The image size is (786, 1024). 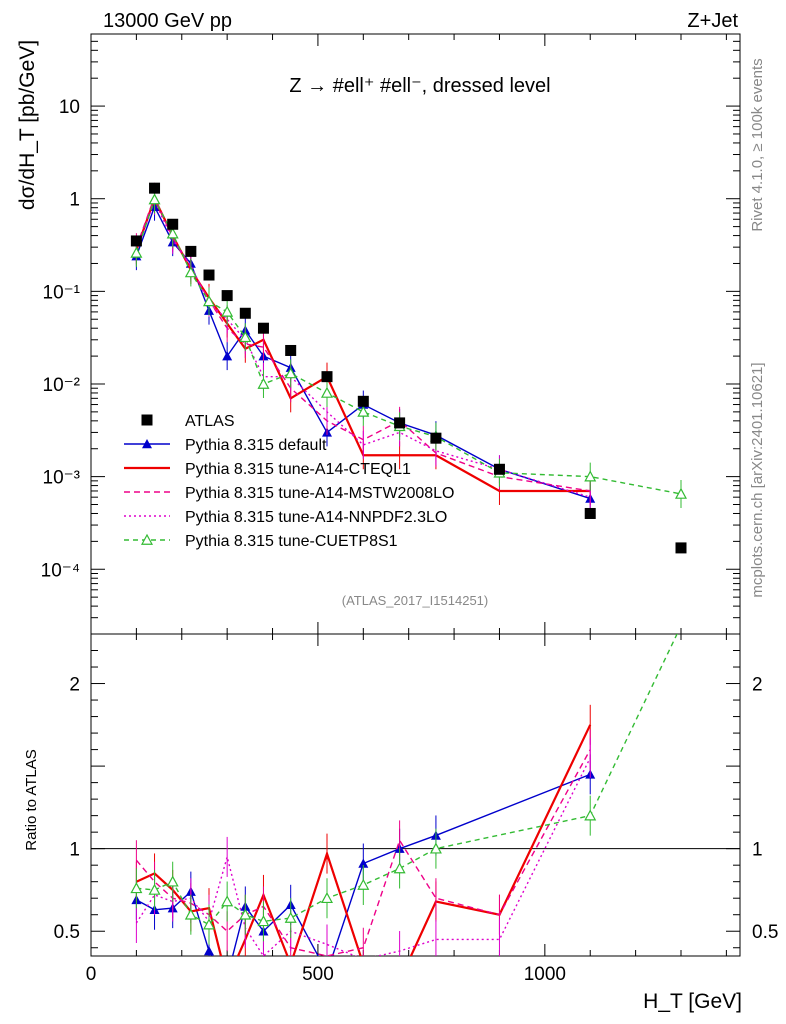 I want to click on legend-atlas-label: ATLAS, so click(x=210, y=421).